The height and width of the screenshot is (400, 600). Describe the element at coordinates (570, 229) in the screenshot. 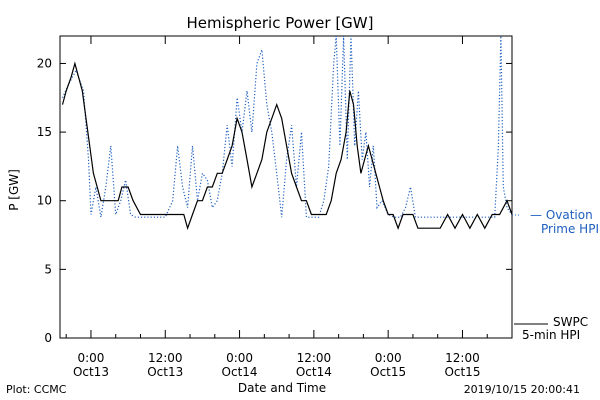

I see `ovation-legend-line2: Prime HPI` at that location.